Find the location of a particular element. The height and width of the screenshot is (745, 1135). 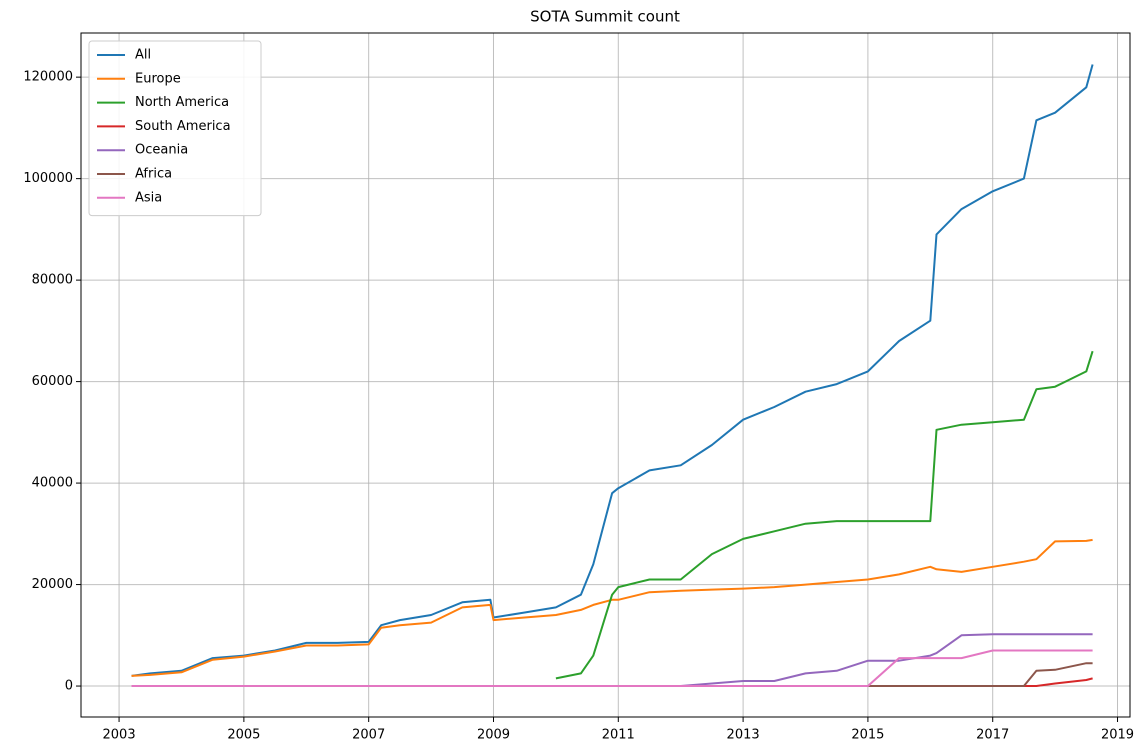

legend-label: Oceania is located at coordinates (161, 150).